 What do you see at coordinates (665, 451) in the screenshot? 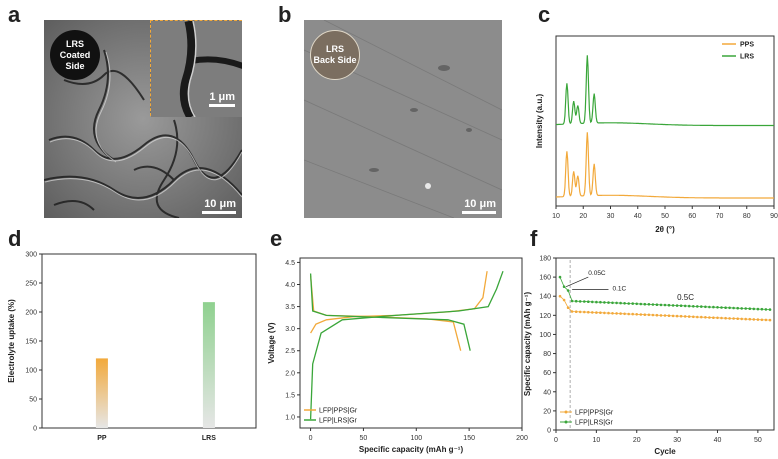
I see `x-axis-label-f: Cycle` at bounding box center [665, 451].